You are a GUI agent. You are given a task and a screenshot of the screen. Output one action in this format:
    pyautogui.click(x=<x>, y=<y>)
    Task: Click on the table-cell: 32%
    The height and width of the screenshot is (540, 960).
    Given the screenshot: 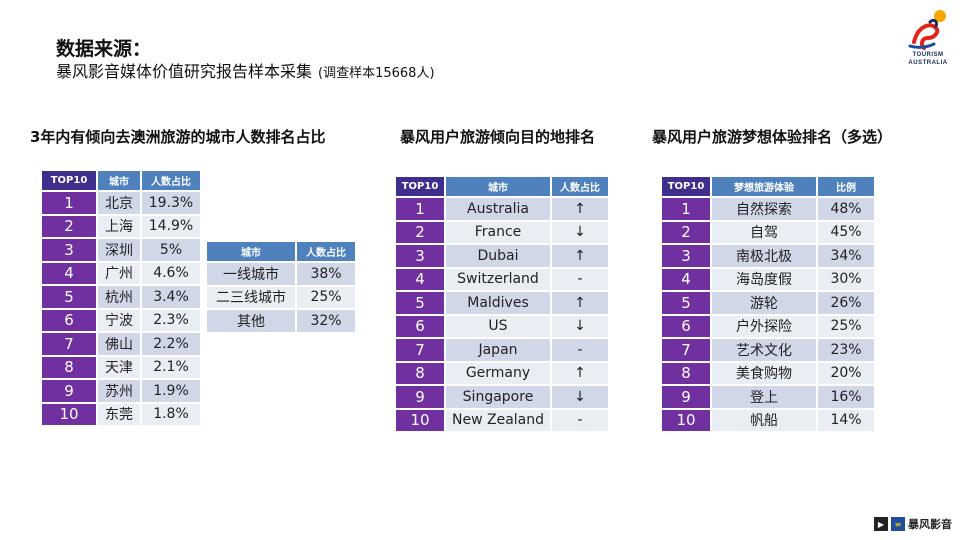 What is the action you would take?
    pyautogui.click(x=326, y=321)
    